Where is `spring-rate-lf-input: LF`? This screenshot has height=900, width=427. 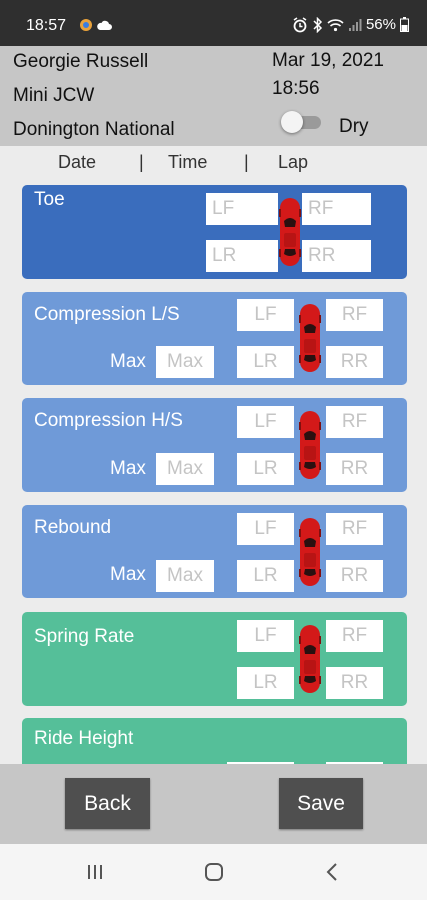 spring-rate-lf-input: LF is located at coordinates (265, 636).